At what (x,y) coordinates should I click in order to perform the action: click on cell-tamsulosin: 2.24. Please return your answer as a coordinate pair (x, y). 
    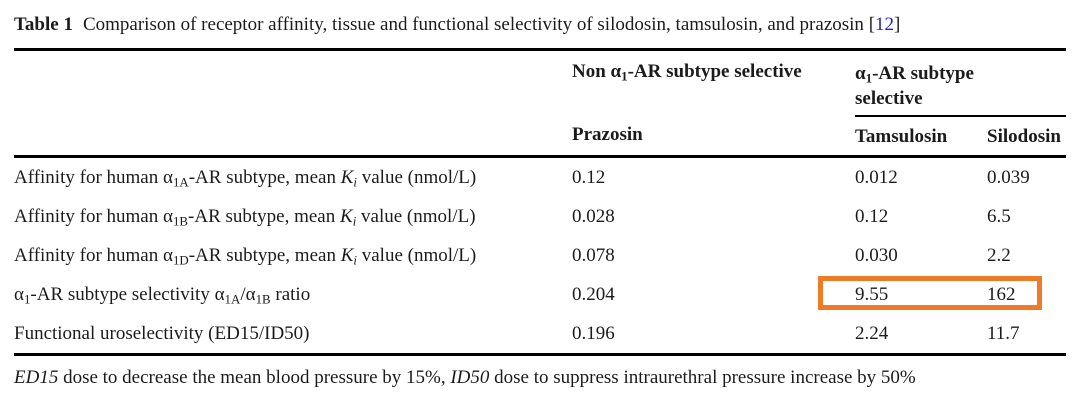
    Looking at the image, I should click on (872, 333).